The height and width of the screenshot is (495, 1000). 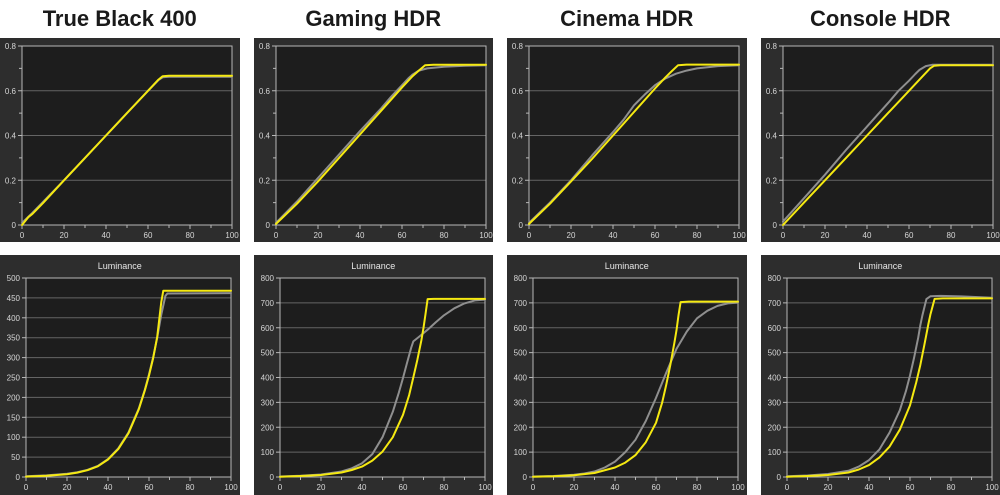 What do you see at coordinates (14, 278) in the screenshot?
I see `y-tick-label: 500` at bounding box center [14, 278].